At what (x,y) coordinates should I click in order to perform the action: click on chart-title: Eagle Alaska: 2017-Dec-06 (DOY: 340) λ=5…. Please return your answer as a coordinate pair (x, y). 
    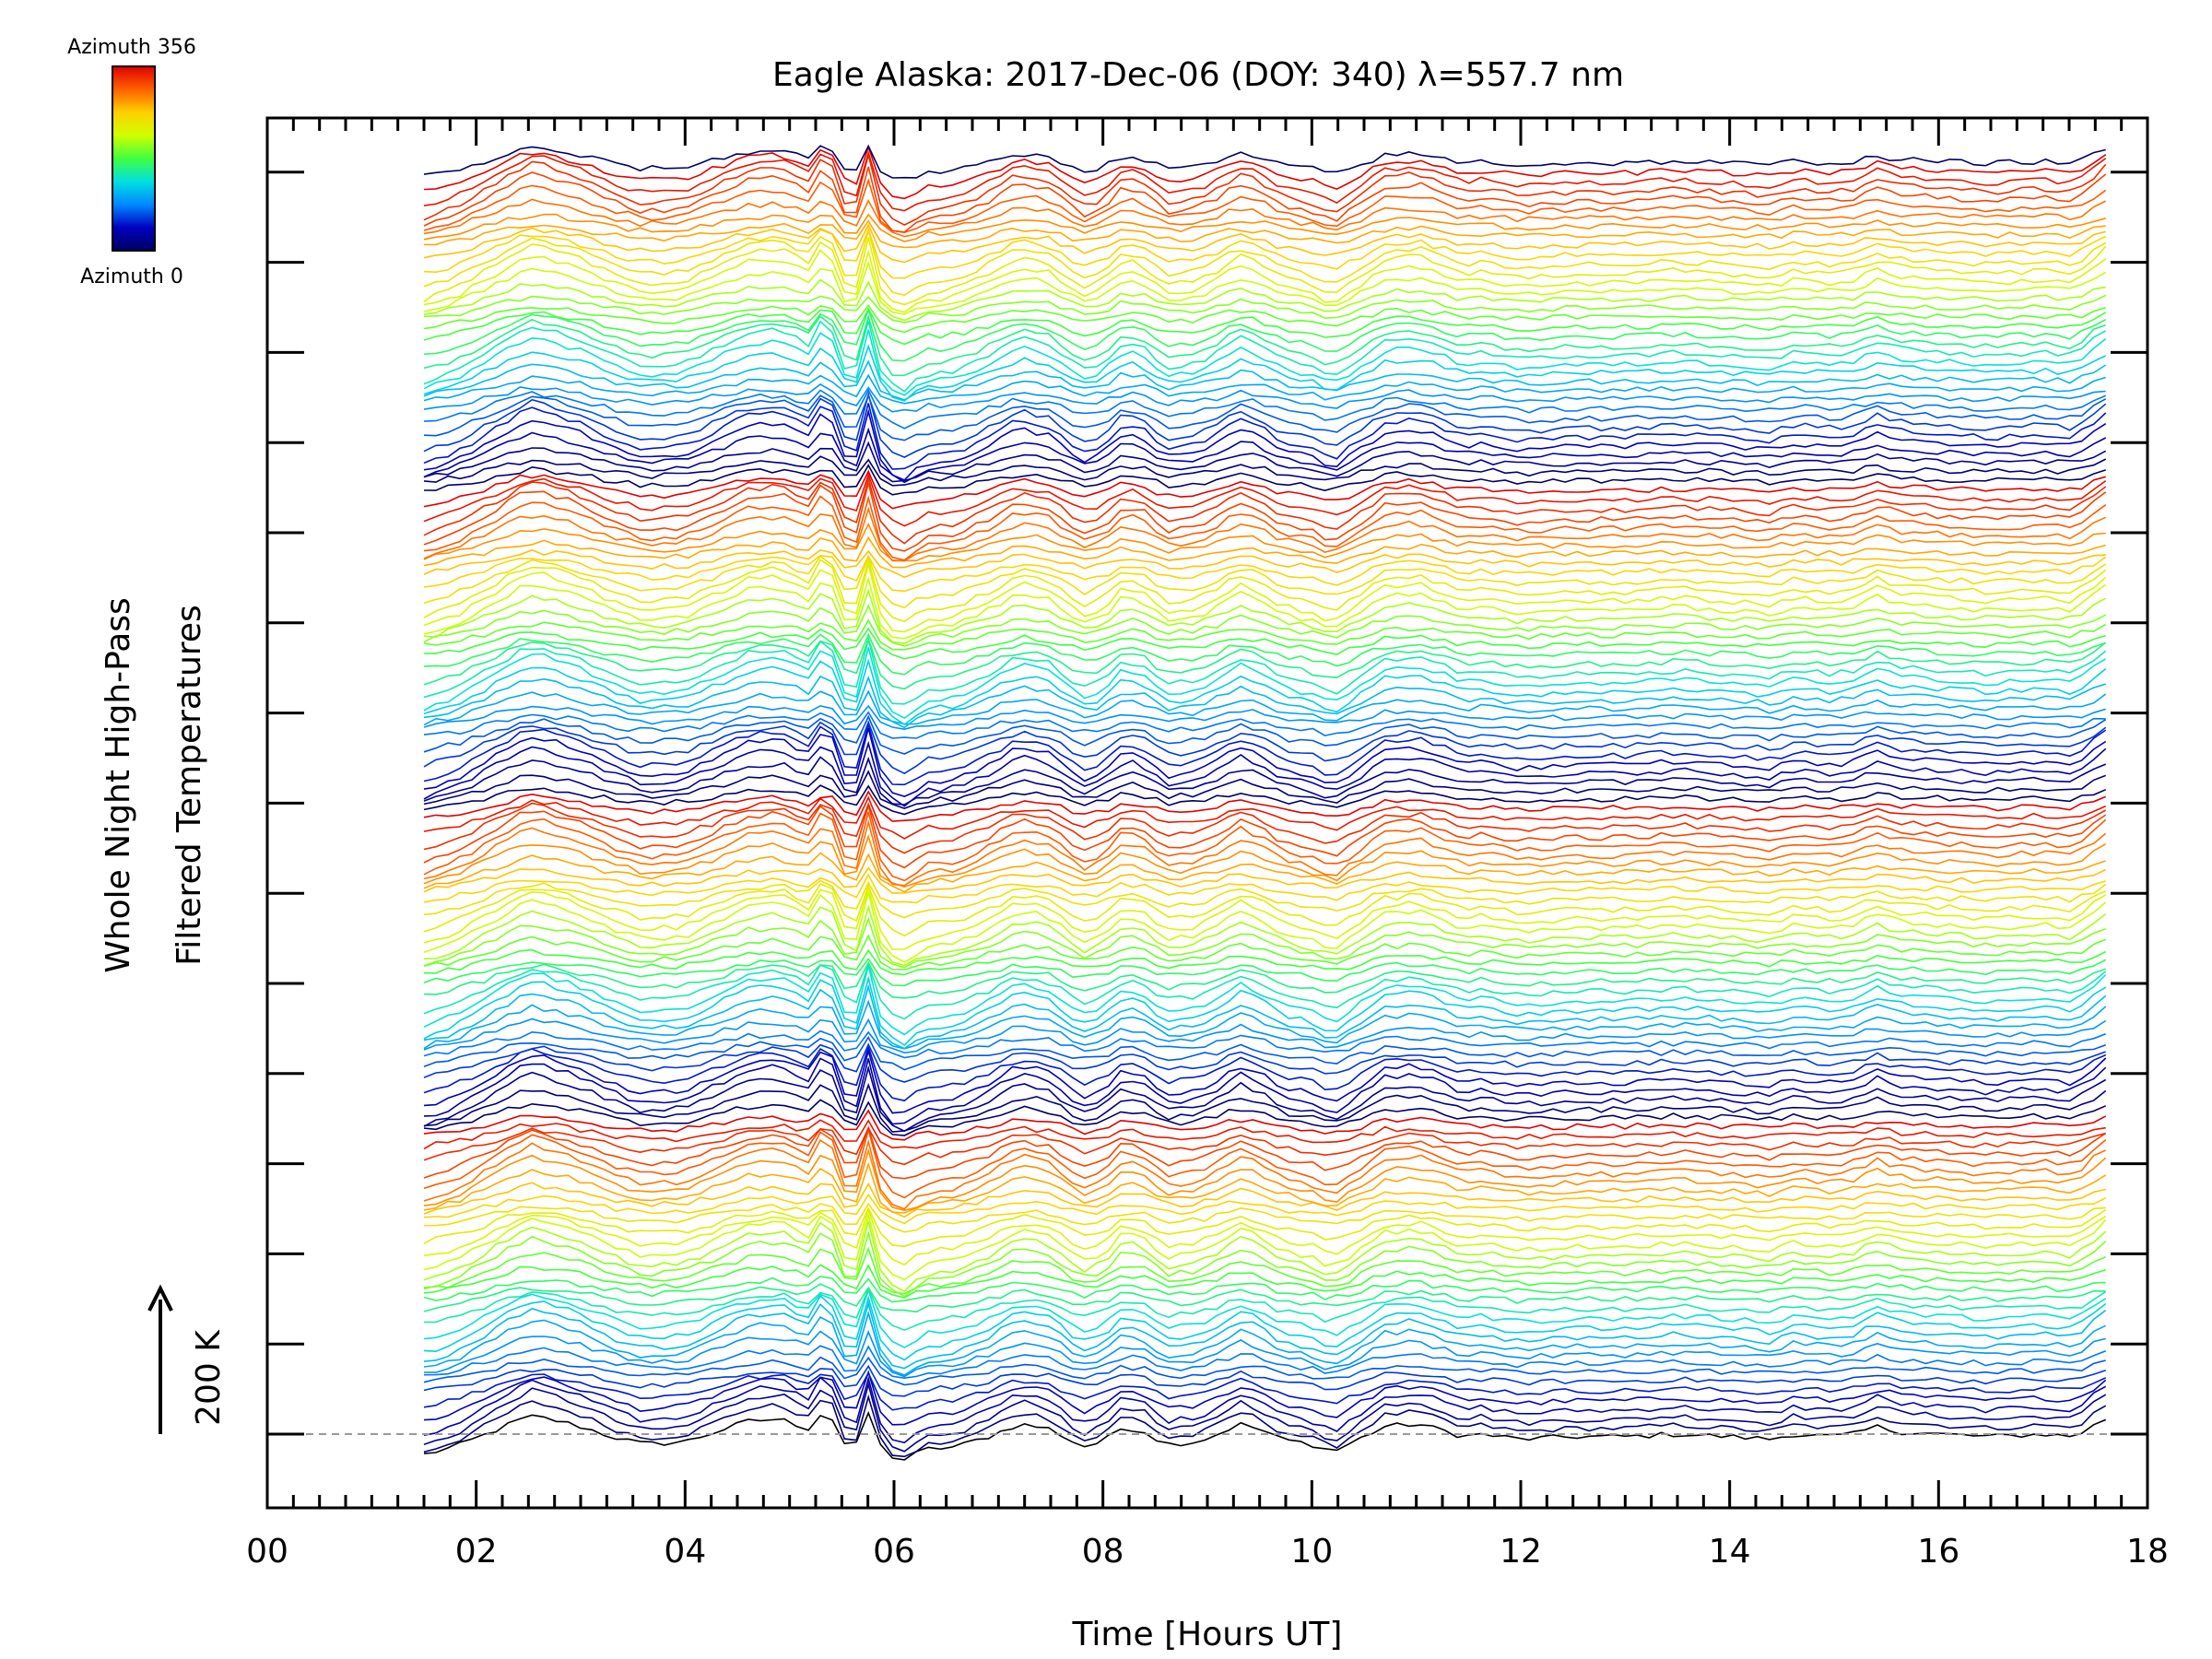
    Looking at the image, I should click on (1198, 75).